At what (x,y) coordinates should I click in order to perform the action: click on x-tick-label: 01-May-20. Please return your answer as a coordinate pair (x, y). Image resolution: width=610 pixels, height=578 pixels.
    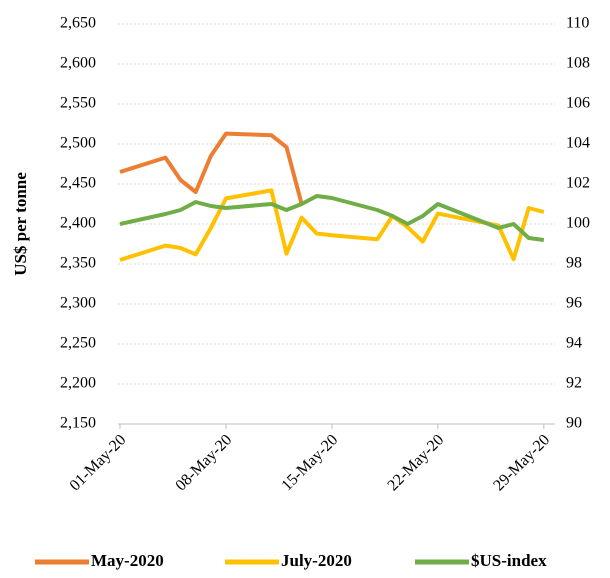
    Looking at the image, I should click on (98, 462).